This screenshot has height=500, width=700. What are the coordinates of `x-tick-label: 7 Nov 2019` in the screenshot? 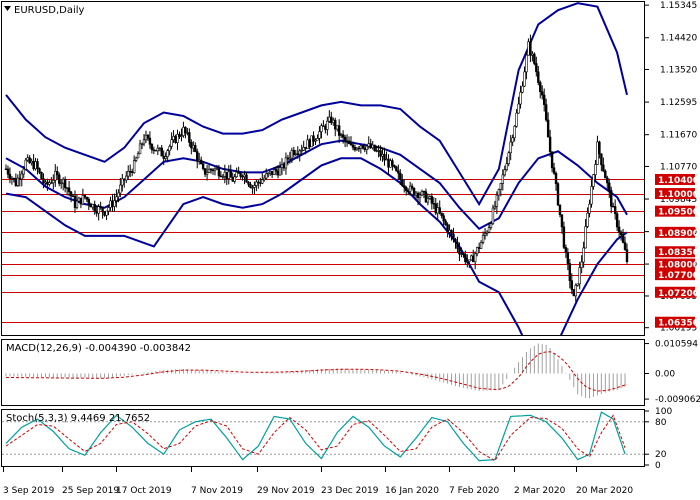 It's located at (217, 491).